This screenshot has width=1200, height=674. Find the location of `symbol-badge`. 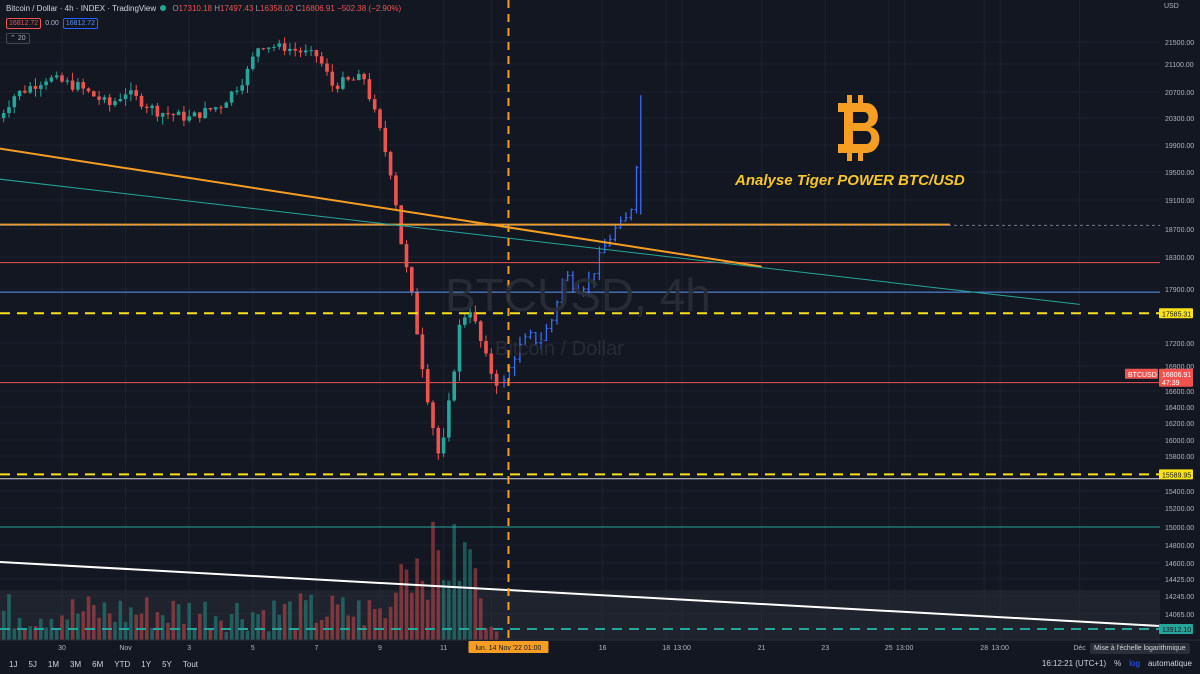

symbol-badge is located at coordinates (1141, 373).